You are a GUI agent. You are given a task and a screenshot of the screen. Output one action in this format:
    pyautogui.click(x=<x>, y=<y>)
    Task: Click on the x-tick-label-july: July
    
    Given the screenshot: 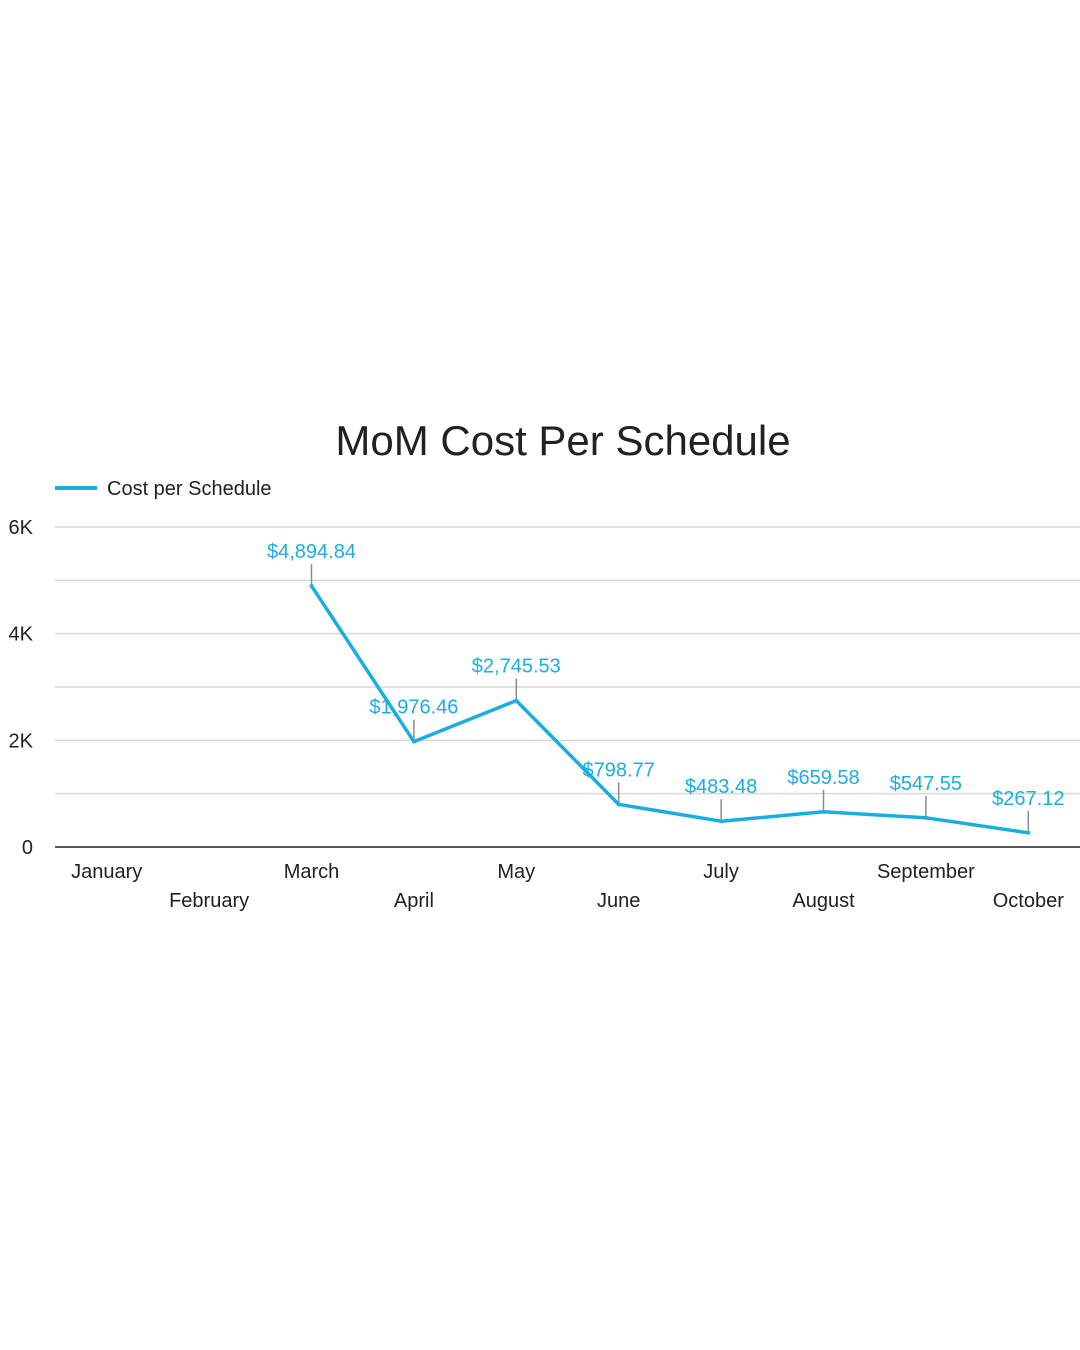 What is the action you would take?
    pyautogui.click(x=721, y=872)
    